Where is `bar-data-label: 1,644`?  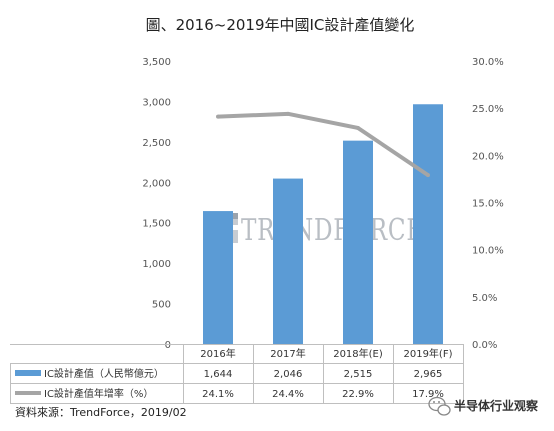 bar-data-label: 1,644 is located at coordinates (218, 374).